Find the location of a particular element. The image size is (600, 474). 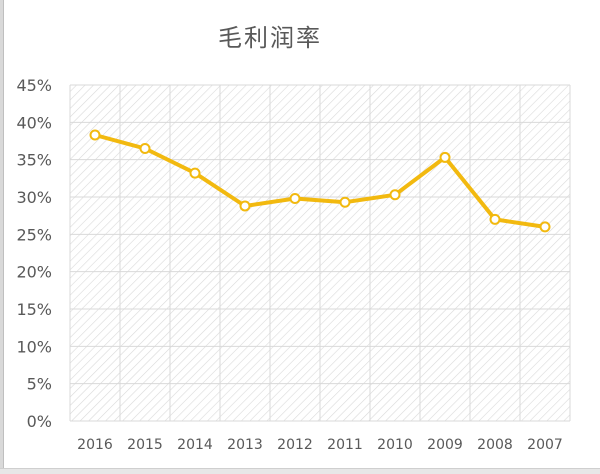

x-tick-label: 2011 is located at coordinates (345, 445).